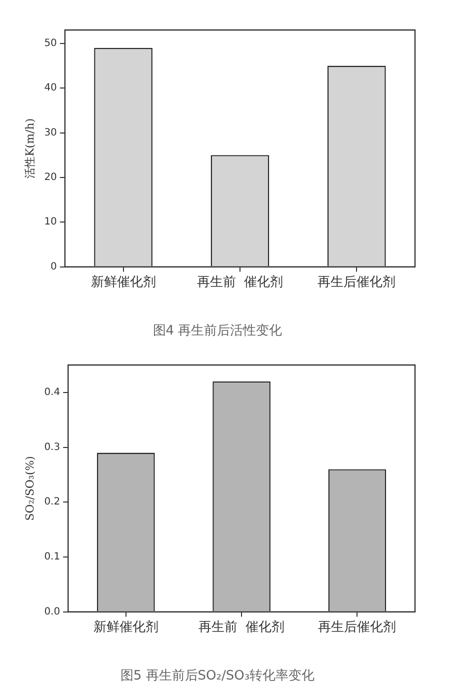 The width and height of the screenshot is (455, 690). What do you see at coordinates (217, 676) in the screenshot?
I see `text: 图5 再生前后SO₂/SO₃转化率变化` at bounding box center [217, 676].